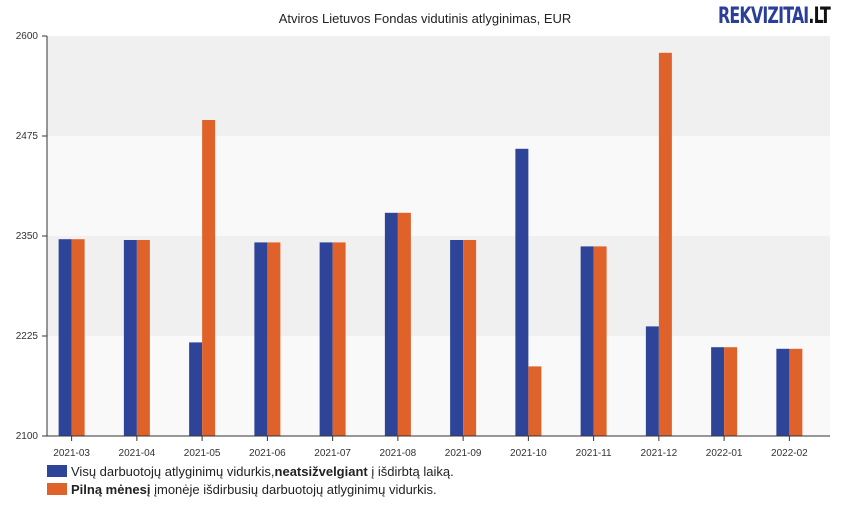 This screenshot has width=850, height=509. Describe the element at coordinates (819, 16) in the screenshot. I see `logo-suffix: .LT` at that location.